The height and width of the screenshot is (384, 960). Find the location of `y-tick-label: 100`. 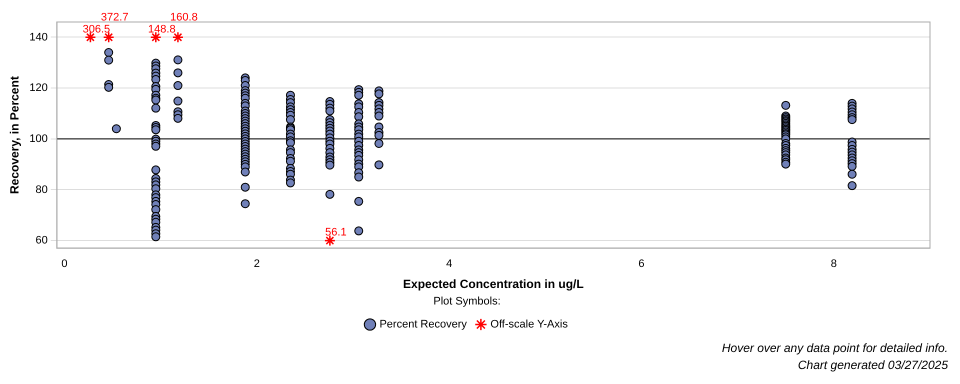

y-tick-label: 100 is located at coordinates (38, 138).